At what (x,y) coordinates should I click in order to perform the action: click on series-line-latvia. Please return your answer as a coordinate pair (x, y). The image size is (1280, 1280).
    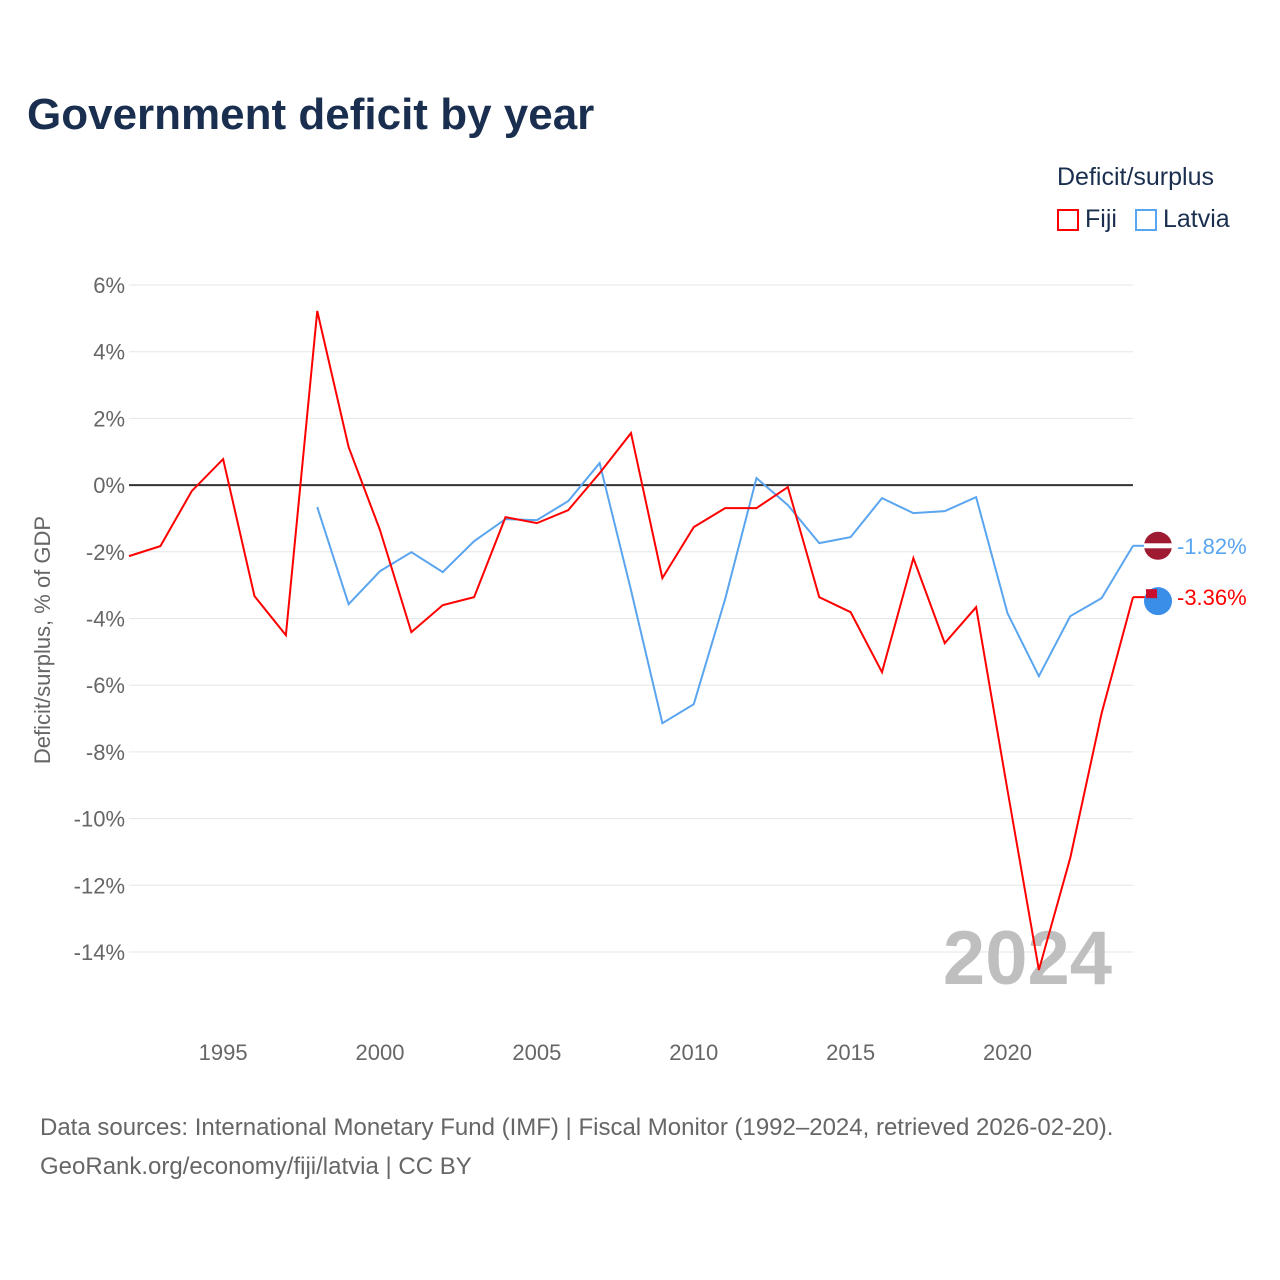
    Looking at the image, I should click on (725, 592).